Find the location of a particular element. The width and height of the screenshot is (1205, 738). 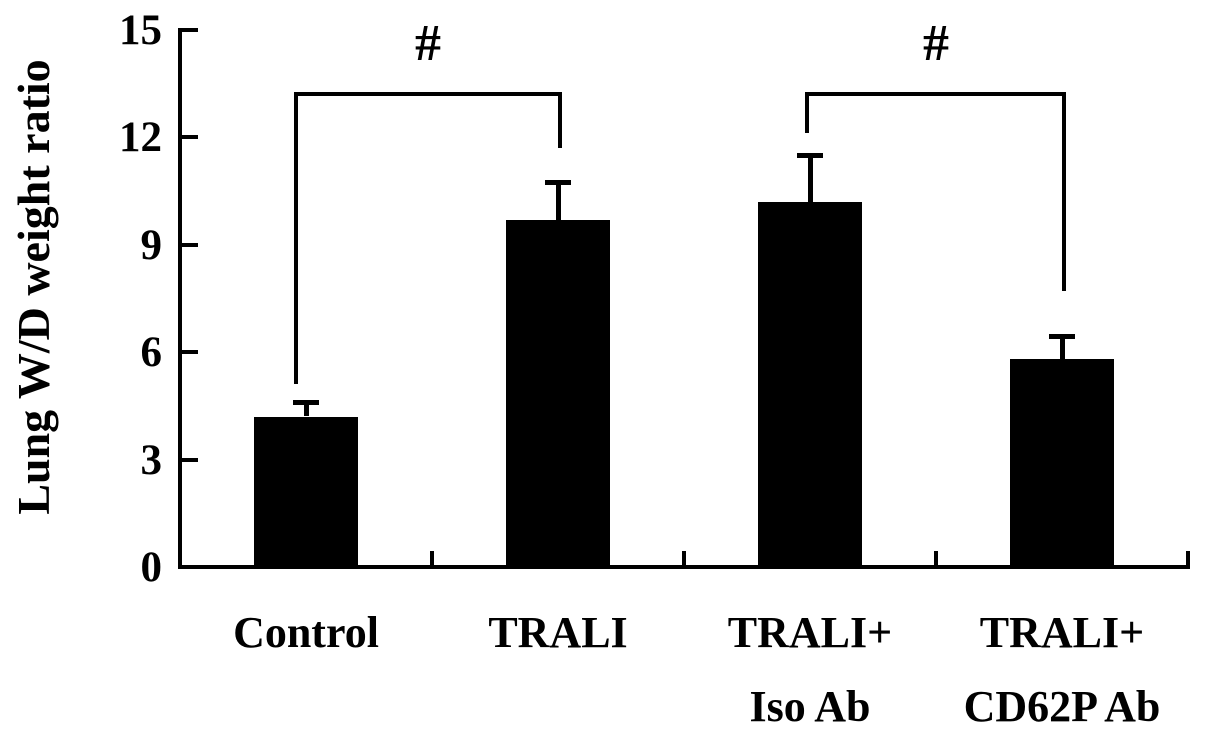

error-bar-stem-trali-cd62p-ab is located at coordinates (1062, 347).